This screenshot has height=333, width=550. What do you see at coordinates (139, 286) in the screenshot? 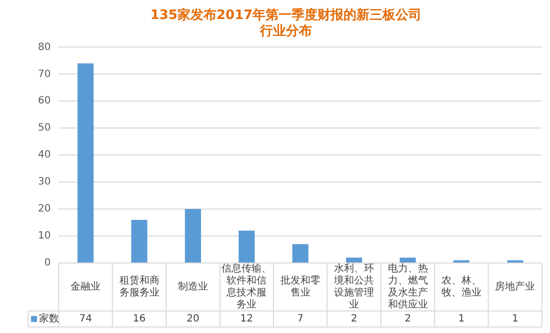
I see `x-tick-label: 租赁和商务服务业` at bounding box center [139, 286].